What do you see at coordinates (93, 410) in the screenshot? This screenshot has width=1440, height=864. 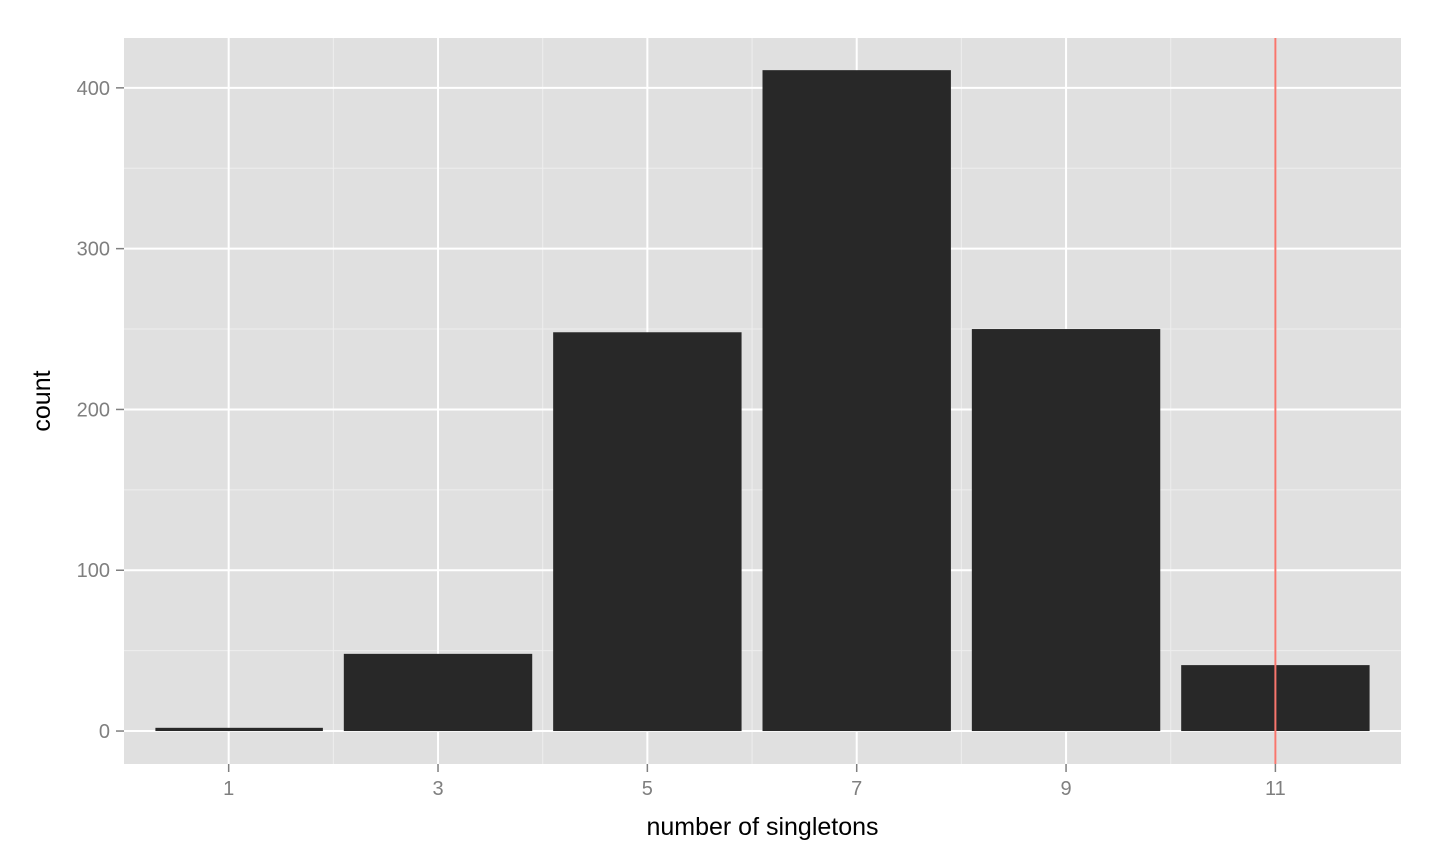 I see `y-tick-label: 200` at bounding box center [93, 410].